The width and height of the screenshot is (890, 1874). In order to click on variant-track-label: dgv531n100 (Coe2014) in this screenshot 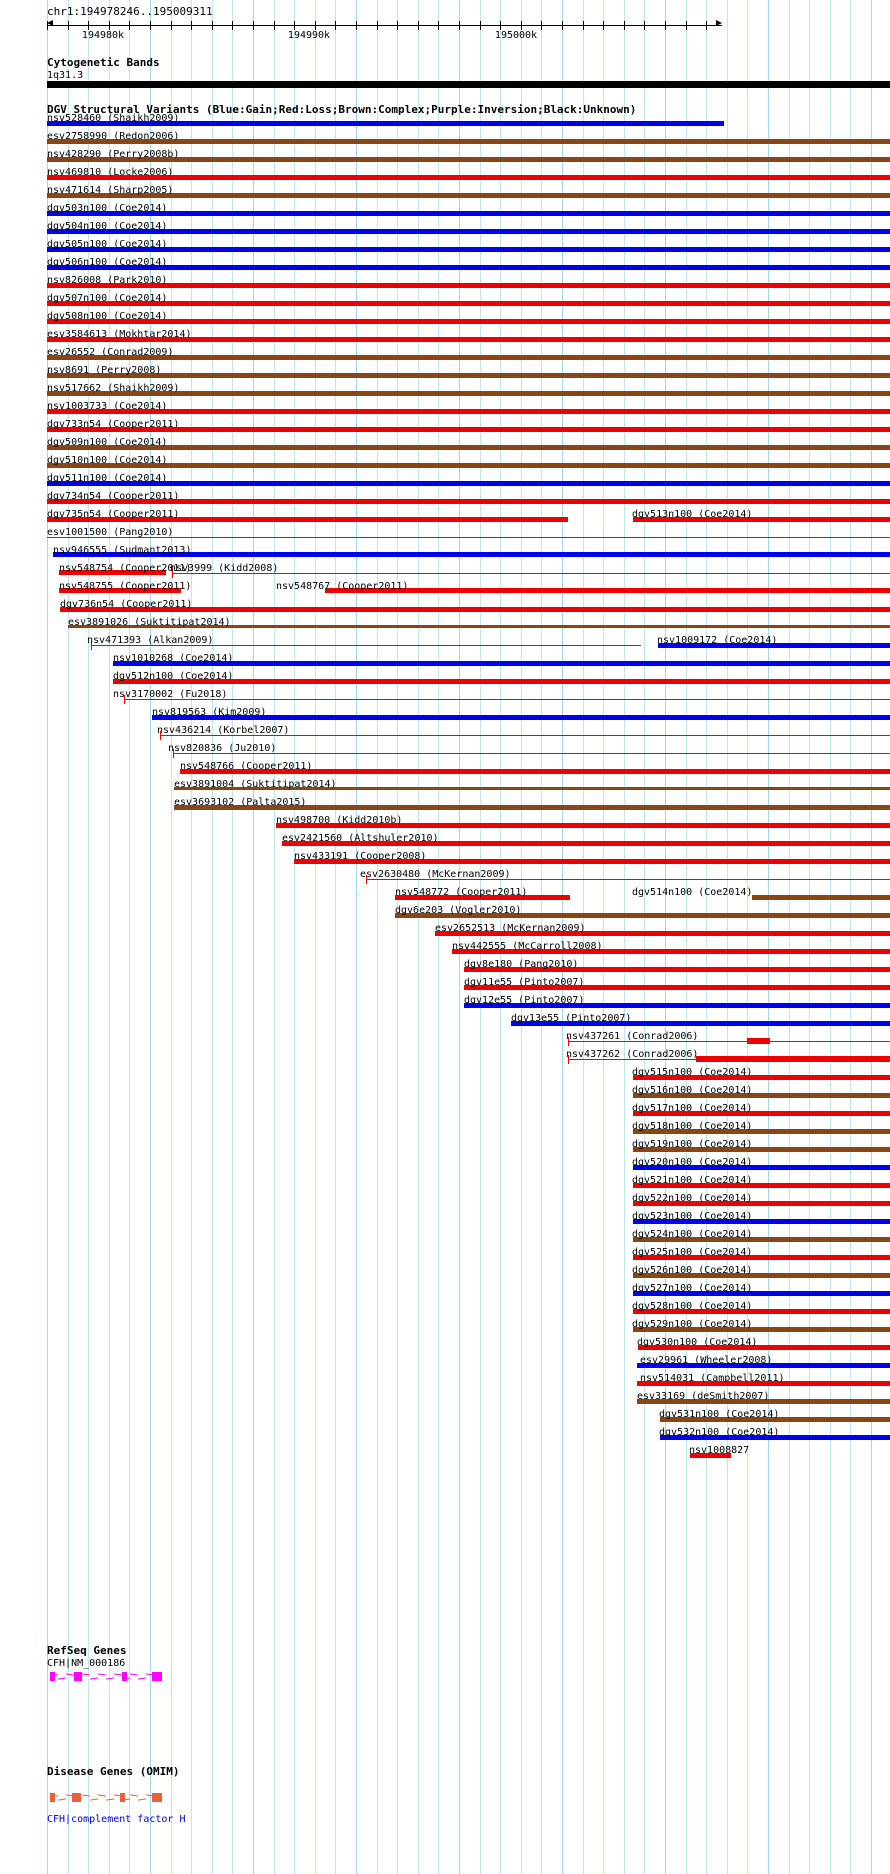, I will do `click(719, 1414)`.